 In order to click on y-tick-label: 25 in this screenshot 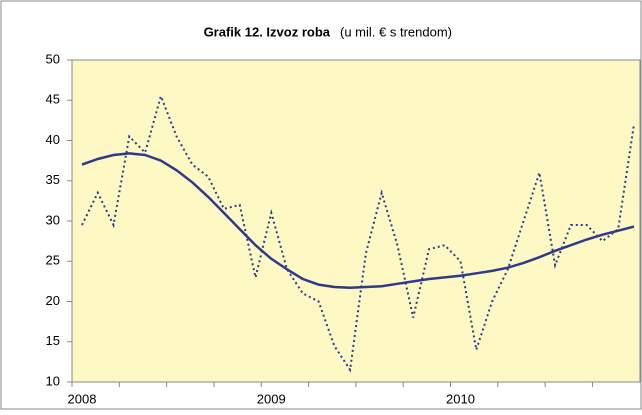, I will do `click(53, 260)`.